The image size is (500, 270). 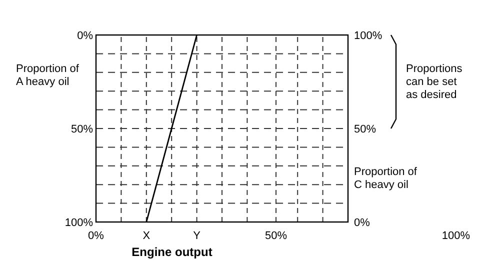 I want to click on y2-tick-label: 0%, so click(x=362, y=222).